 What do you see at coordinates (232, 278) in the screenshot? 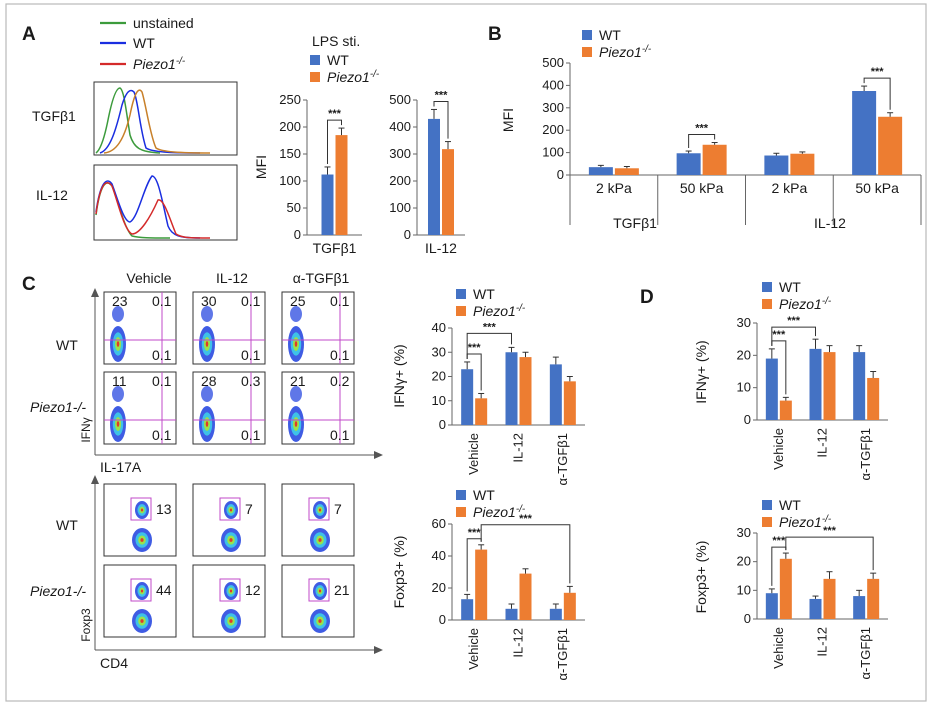
I see `flow-col-il12: IL-12` at bounding box center [232, 278].